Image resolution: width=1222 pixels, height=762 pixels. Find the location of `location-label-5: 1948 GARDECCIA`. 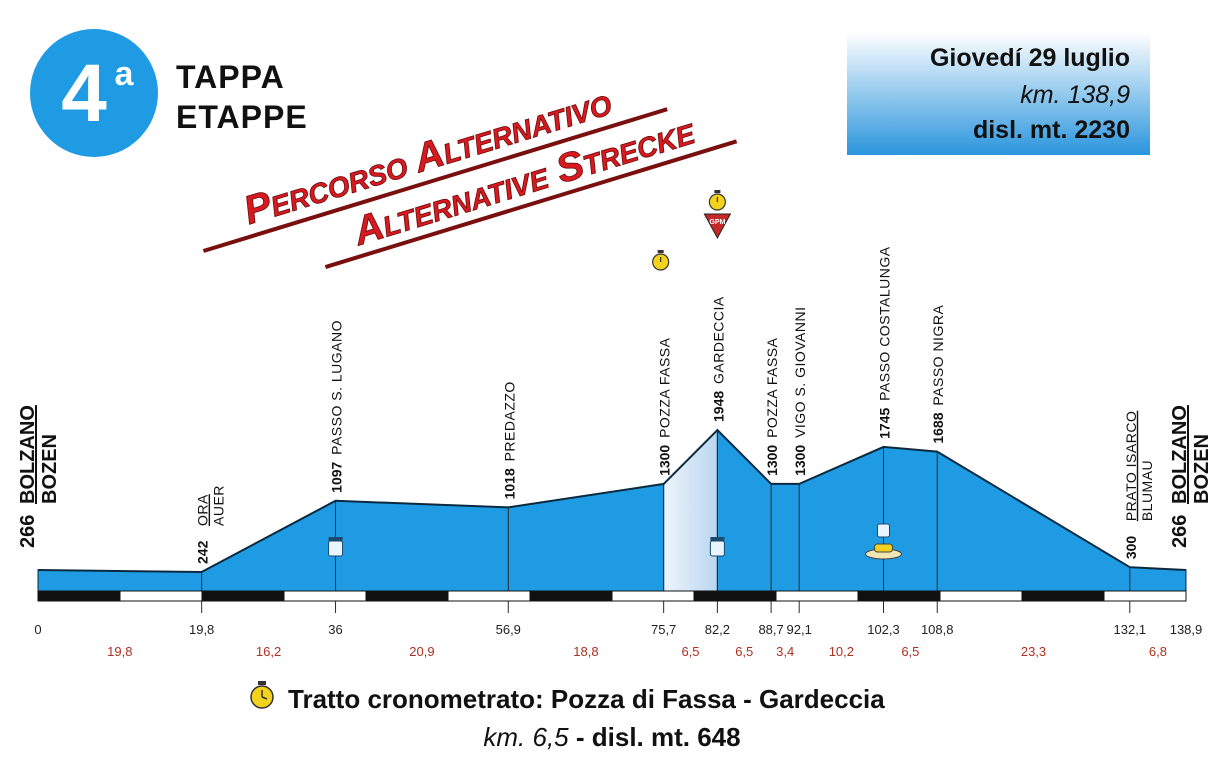

location-label-5: 1948 GARDECCIA is located at coordinates (718, 359).